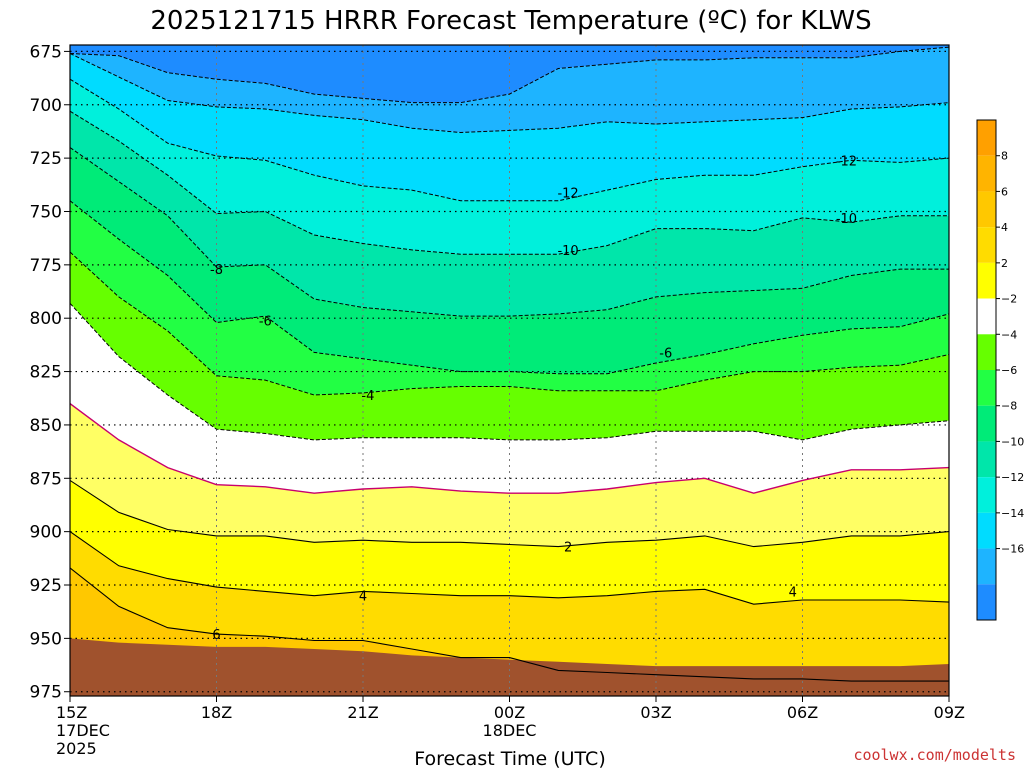  I want to click on colorbar-label: 8, so click(1004, 156).